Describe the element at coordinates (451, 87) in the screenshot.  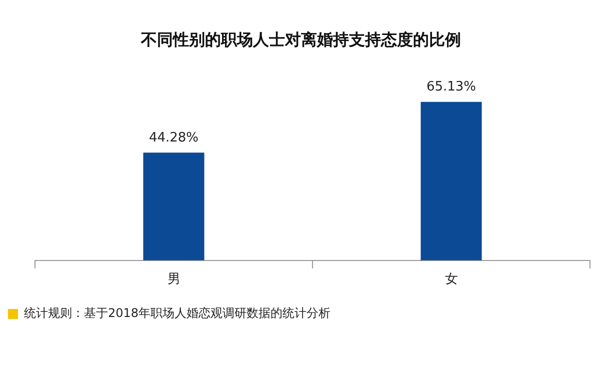
I see `data-label: 65.13%` at that location.